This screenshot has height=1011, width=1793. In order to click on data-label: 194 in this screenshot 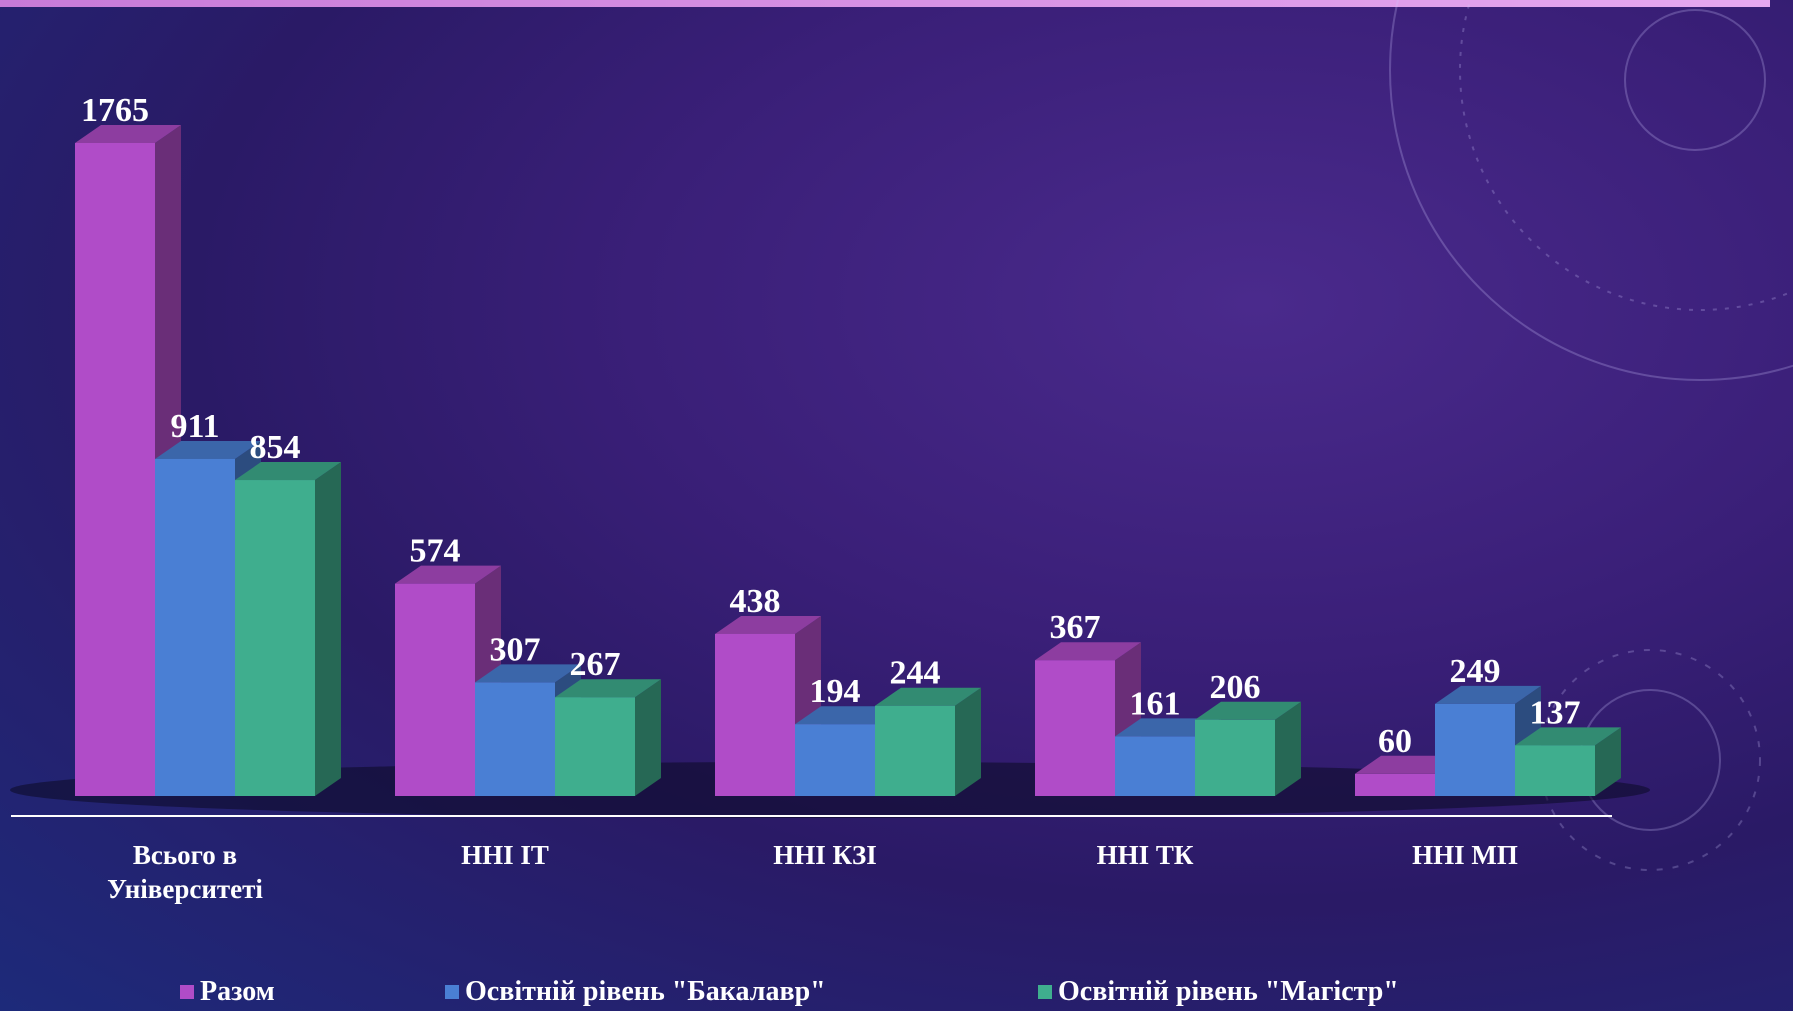, I will do `click(835, 691)`.